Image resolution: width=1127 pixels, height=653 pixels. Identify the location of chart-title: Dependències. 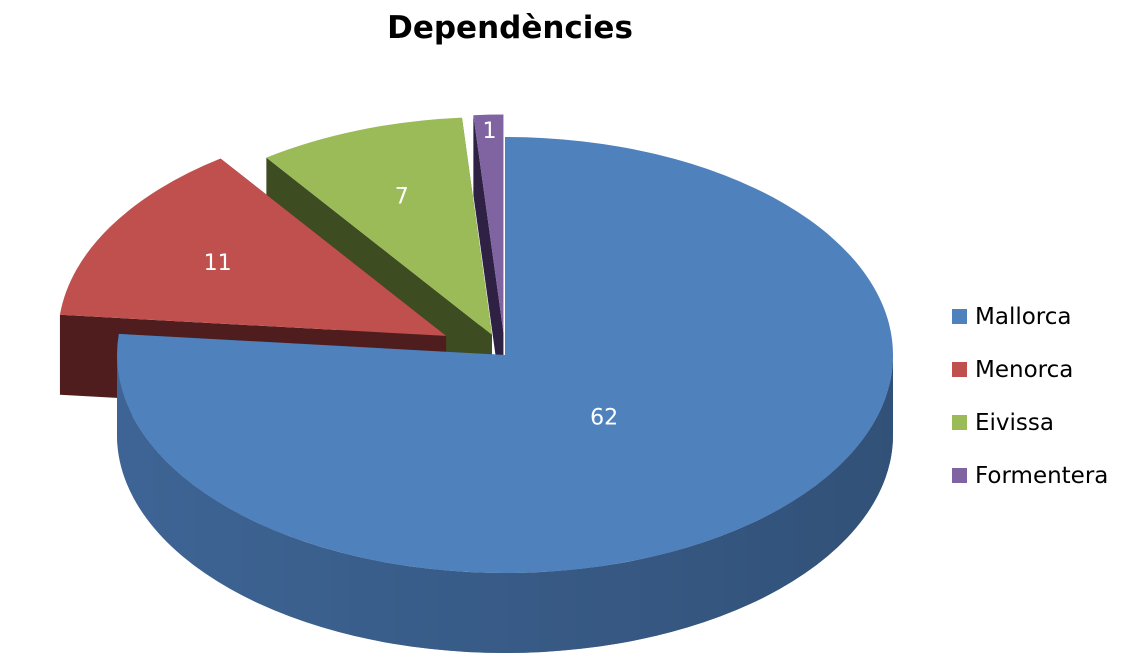
(510, 28).